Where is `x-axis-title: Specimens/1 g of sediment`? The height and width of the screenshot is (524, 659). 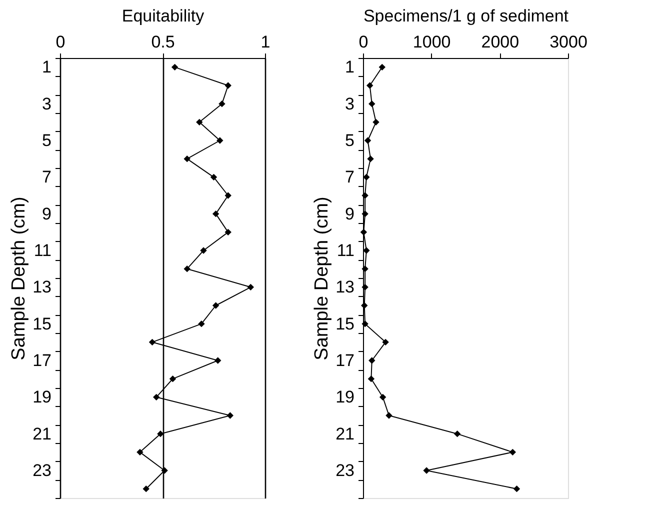 x-axis-title: Specimens/1 g of sediment is located at coordinates (466, 16).